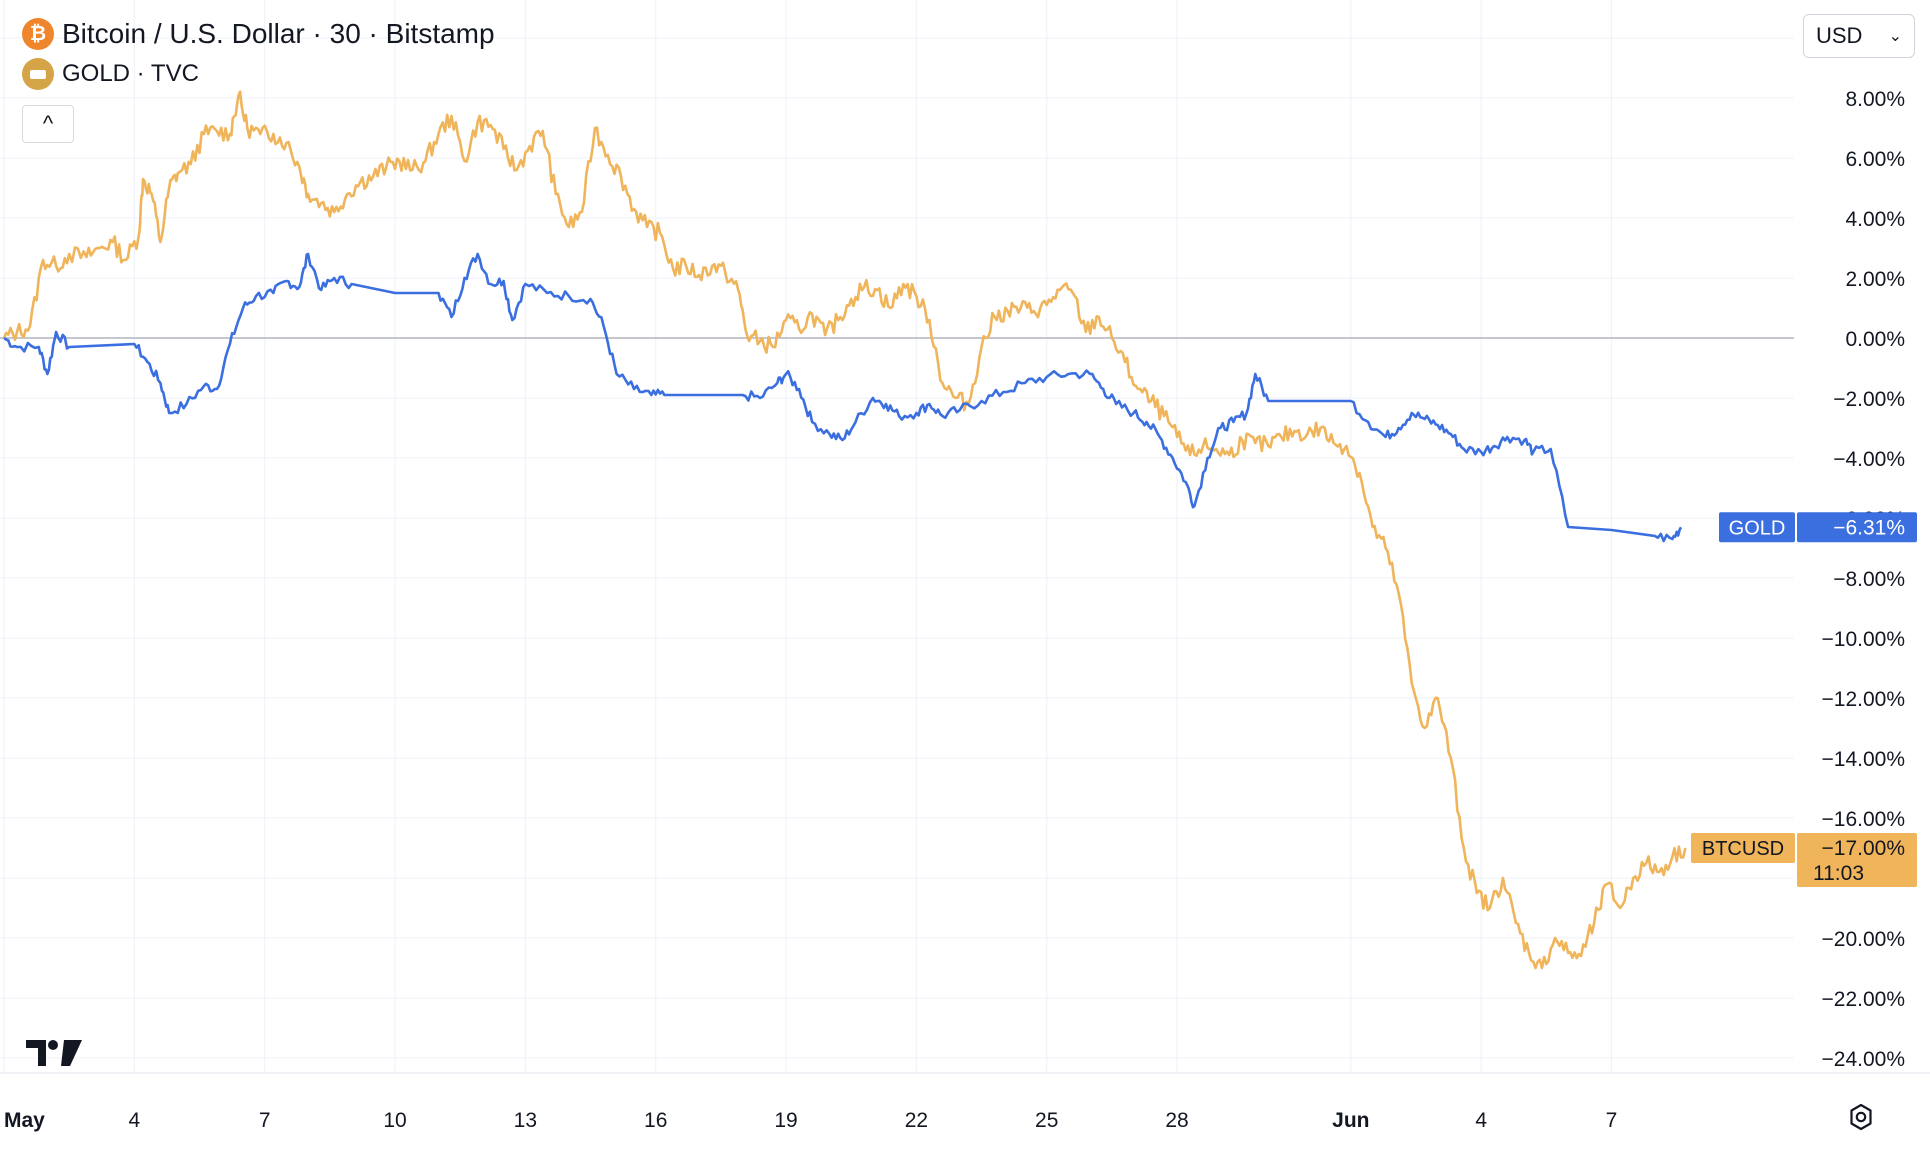  I want to click on currency-select: USD ⌄, so click(1859, 36).